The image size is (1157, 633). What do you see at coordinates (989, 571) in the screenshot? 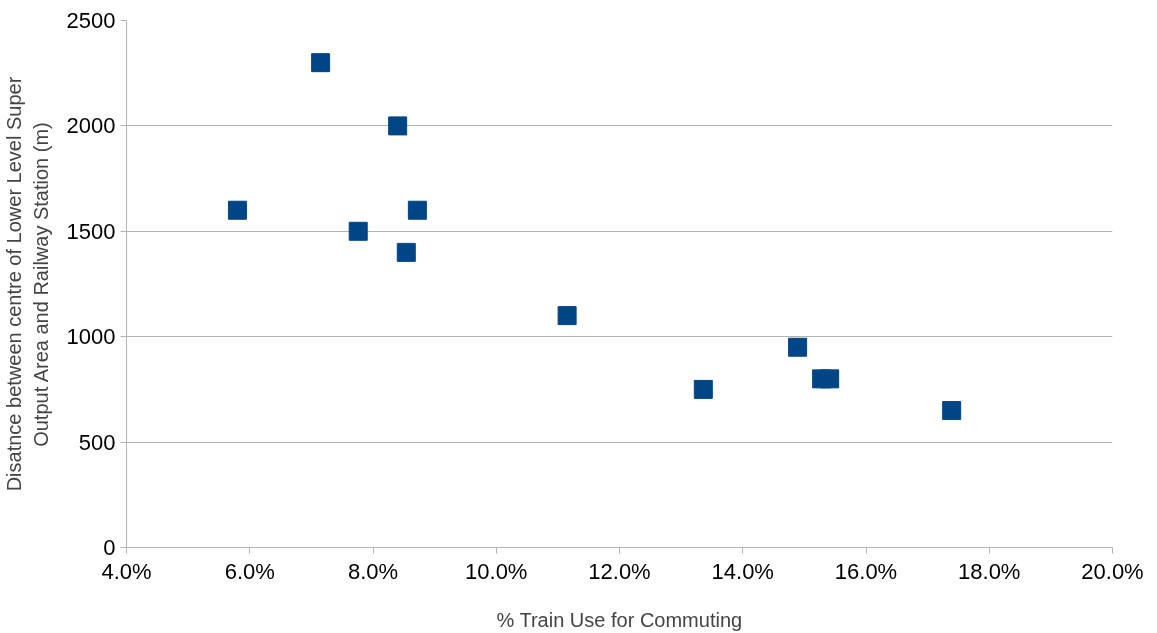
I see `x-tick-label: 18.0%` at bounding box center [989, 571].